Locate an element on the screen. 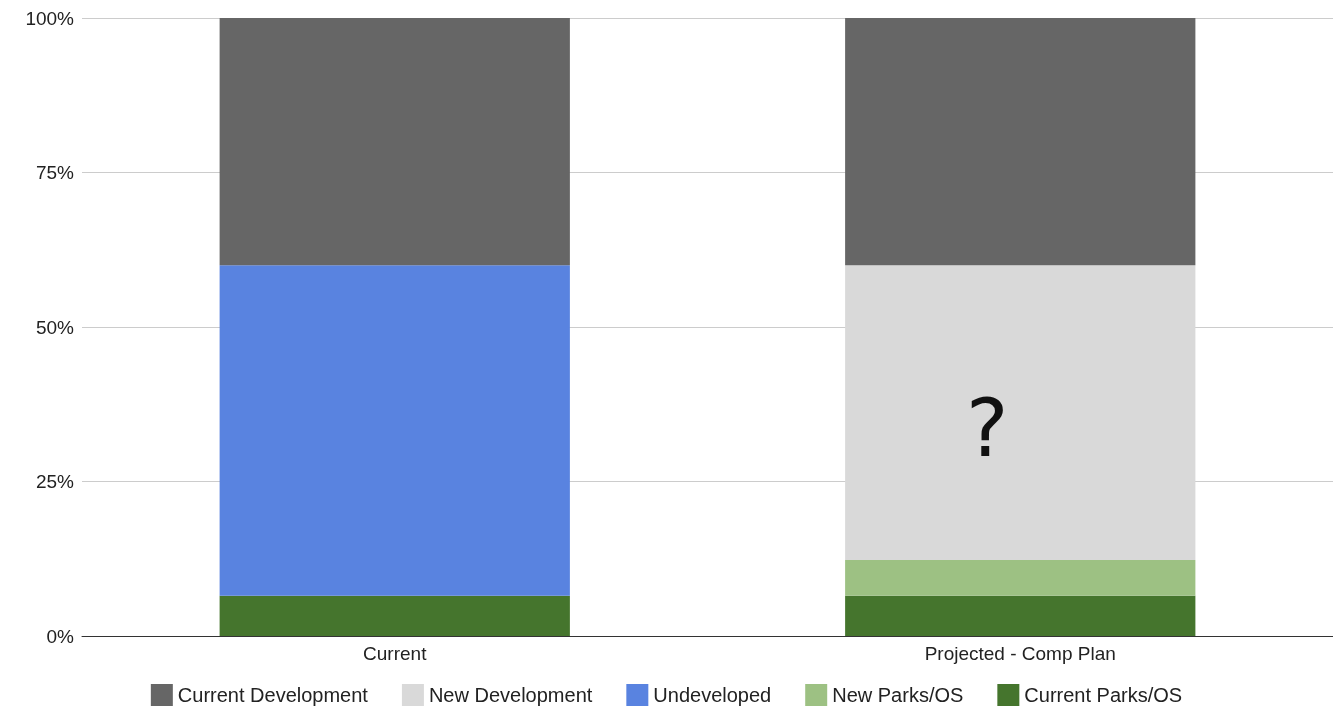 This screenshot has height=717, width=1333. y-tick-label: 100% is located at coordinates (50, 18).